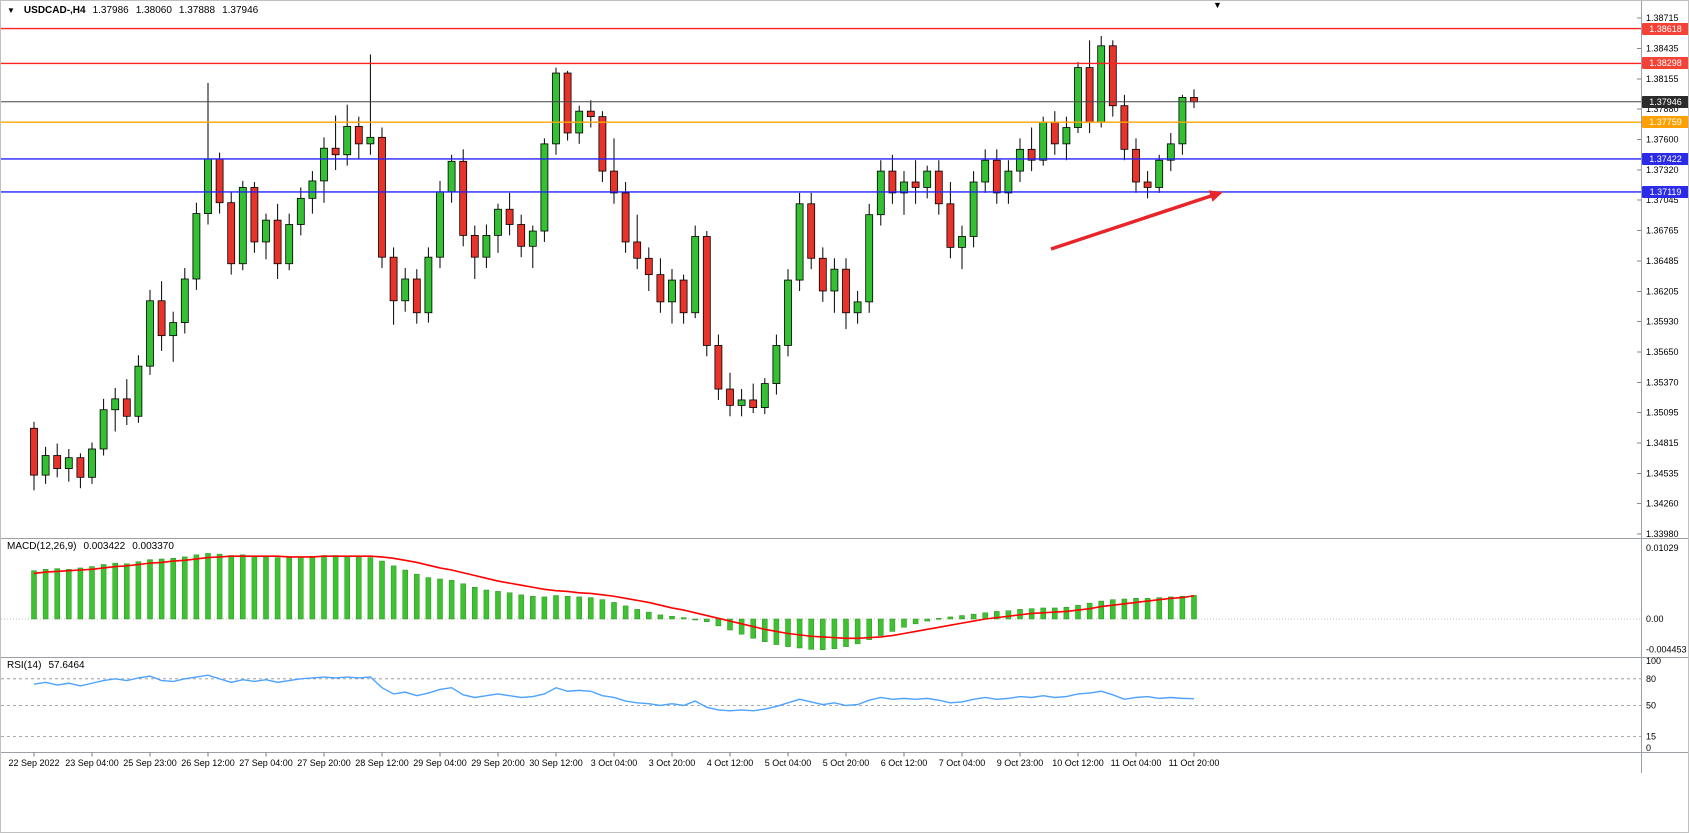 The image size is (1689, 833). I want to click on macd-histogram, so click(614, 601).